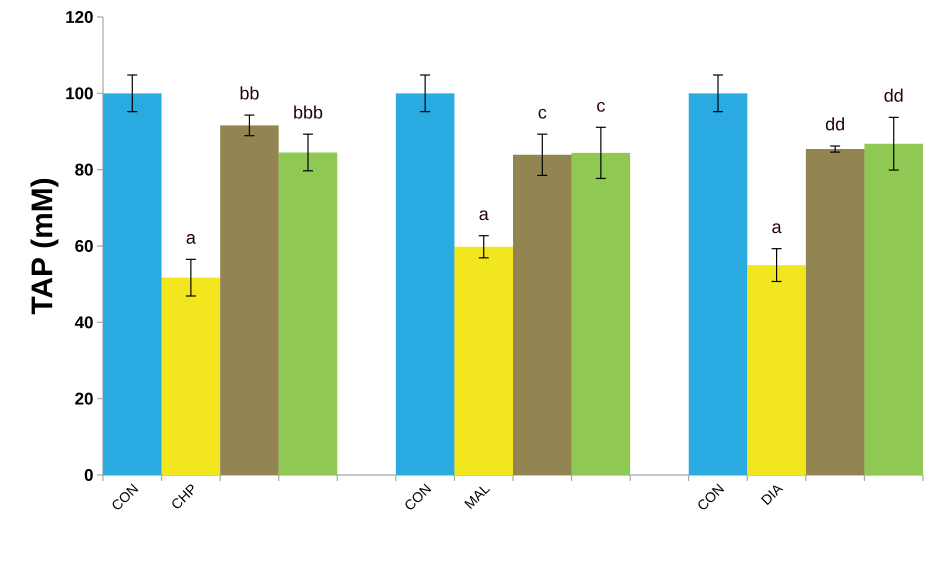  I want to click on y-tick-label: 80, so click(84, 170).